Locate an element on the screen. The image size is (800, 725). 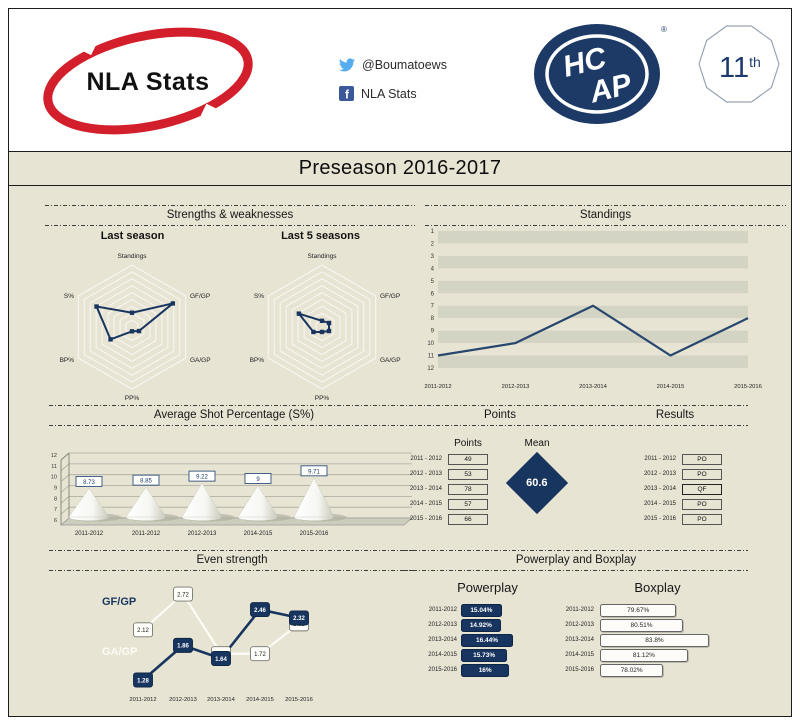
svg-text: 8.85 is located at coordinates (146, 482).